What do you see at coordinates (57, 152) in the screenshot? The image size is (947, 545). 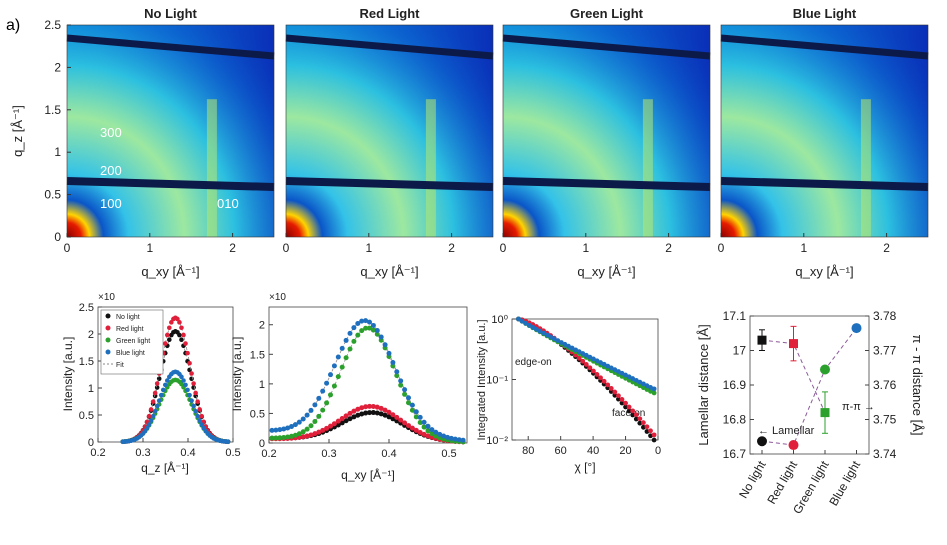 I see `y-tick-label: 1` at bounding box center [57, 152].